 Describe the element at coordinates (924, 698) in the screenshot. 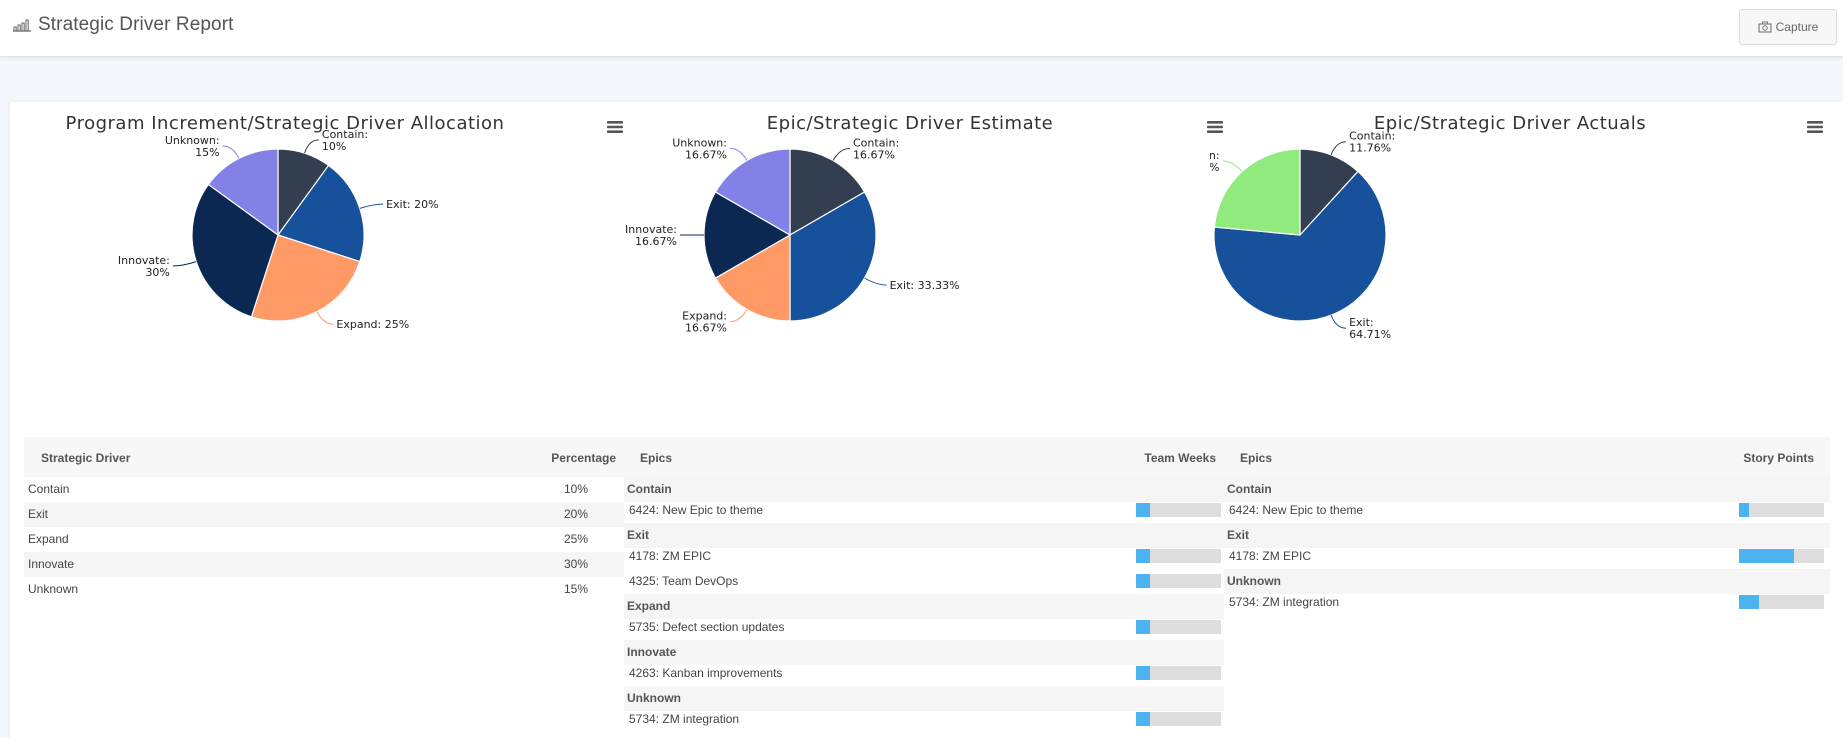

I see `group-row: Unknown` at that location.